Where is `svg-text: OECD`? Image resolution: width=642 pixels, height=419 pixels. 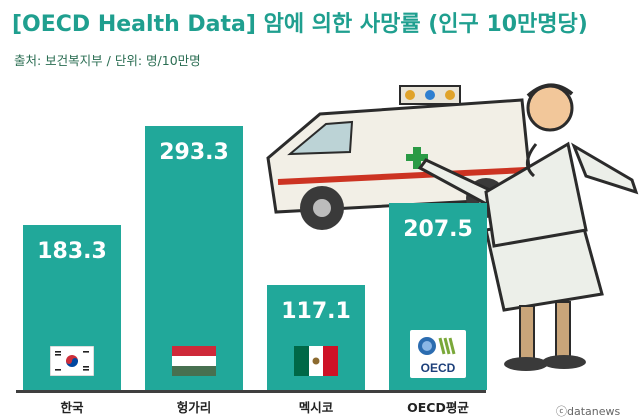 svg-text: OECD is located at coordinates (438, 368).